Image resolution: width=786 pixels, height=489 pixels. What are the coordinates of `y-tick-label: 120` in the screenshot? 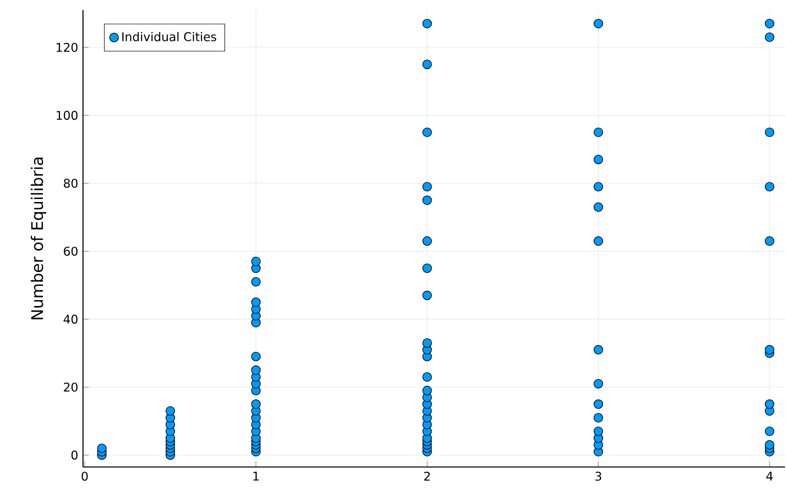 It's located at (67, 47).